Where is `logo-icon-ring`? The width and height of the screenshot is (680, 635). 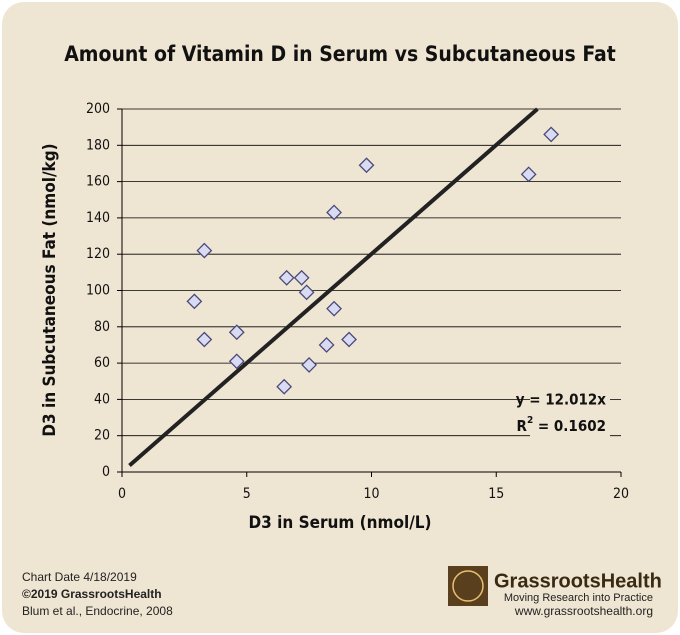
logo-icon-ring is located at coordinates (468, 586).